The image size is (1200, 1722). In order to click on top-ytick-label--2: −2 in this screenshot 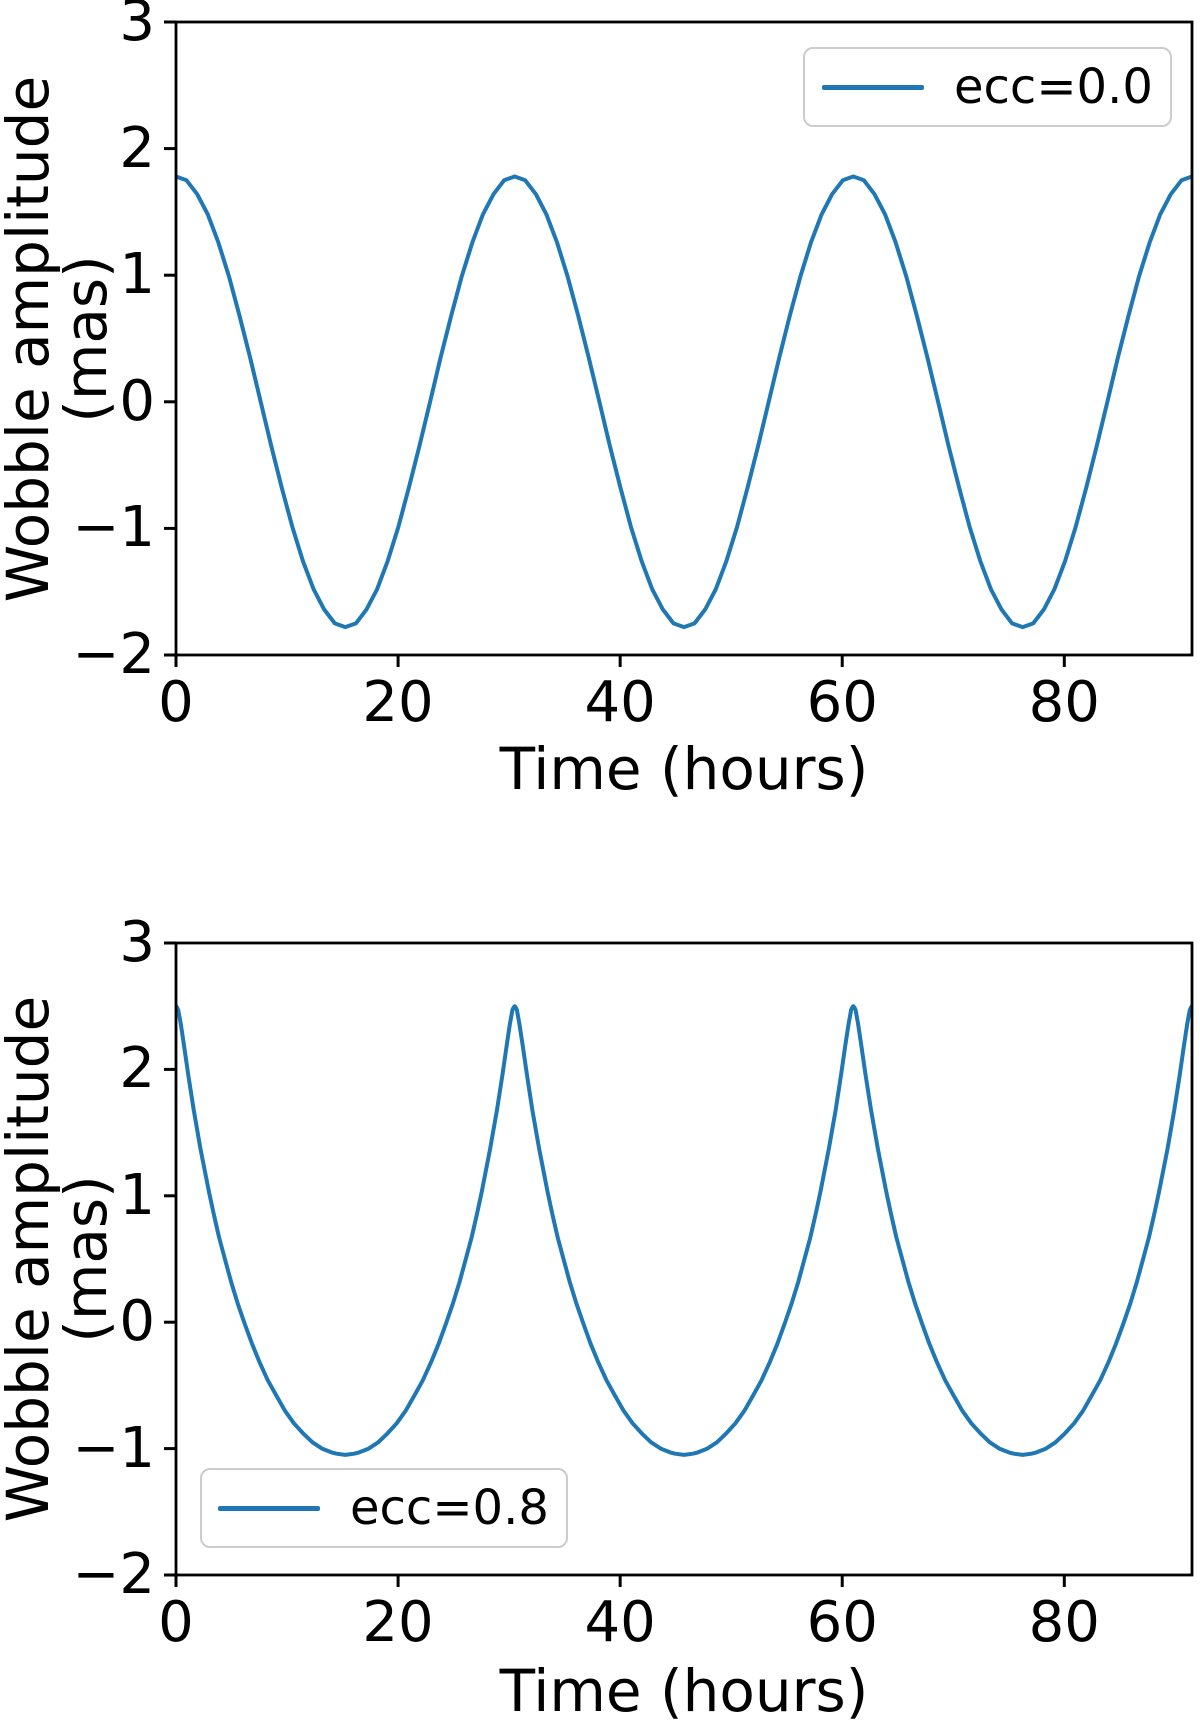, I will do `click(113, 654)`.